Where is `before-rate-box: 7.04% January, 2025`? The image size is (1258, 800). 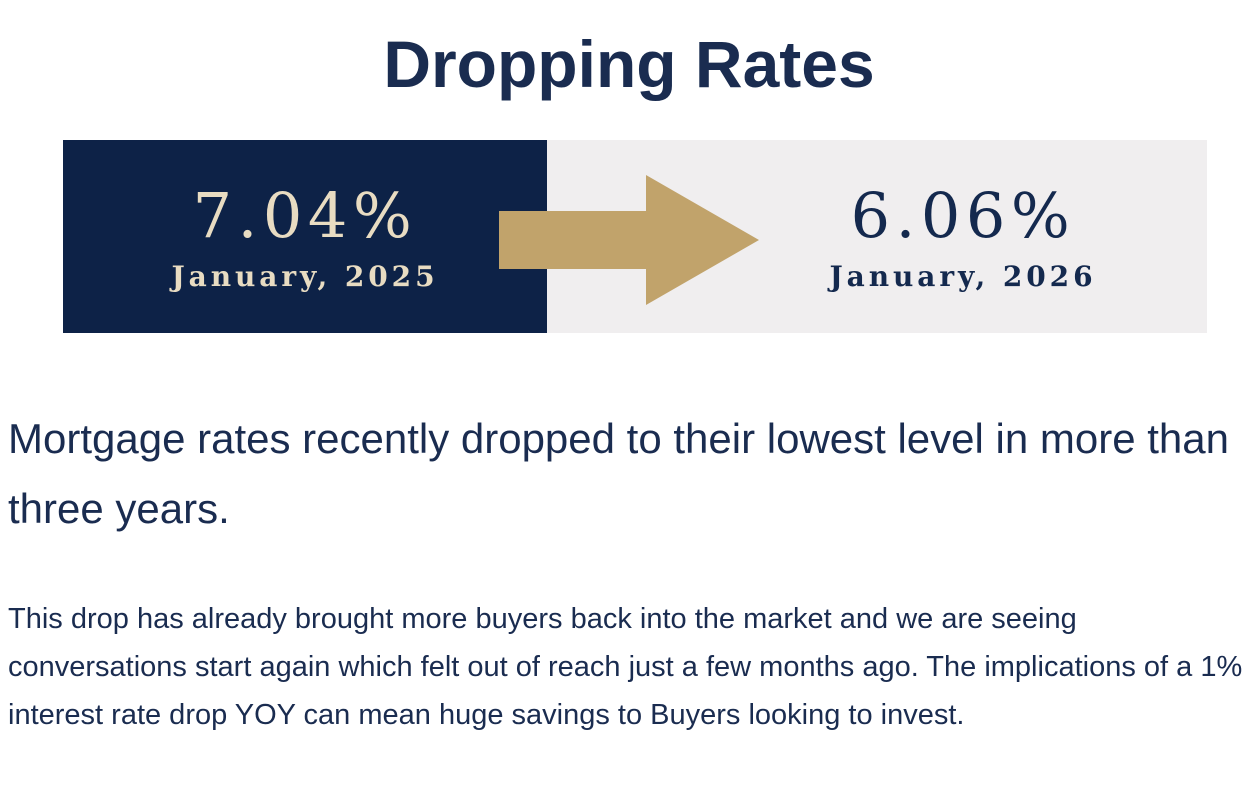 before-rate-box: 7.04% January, 2025 is located at coordinates (305, 236).